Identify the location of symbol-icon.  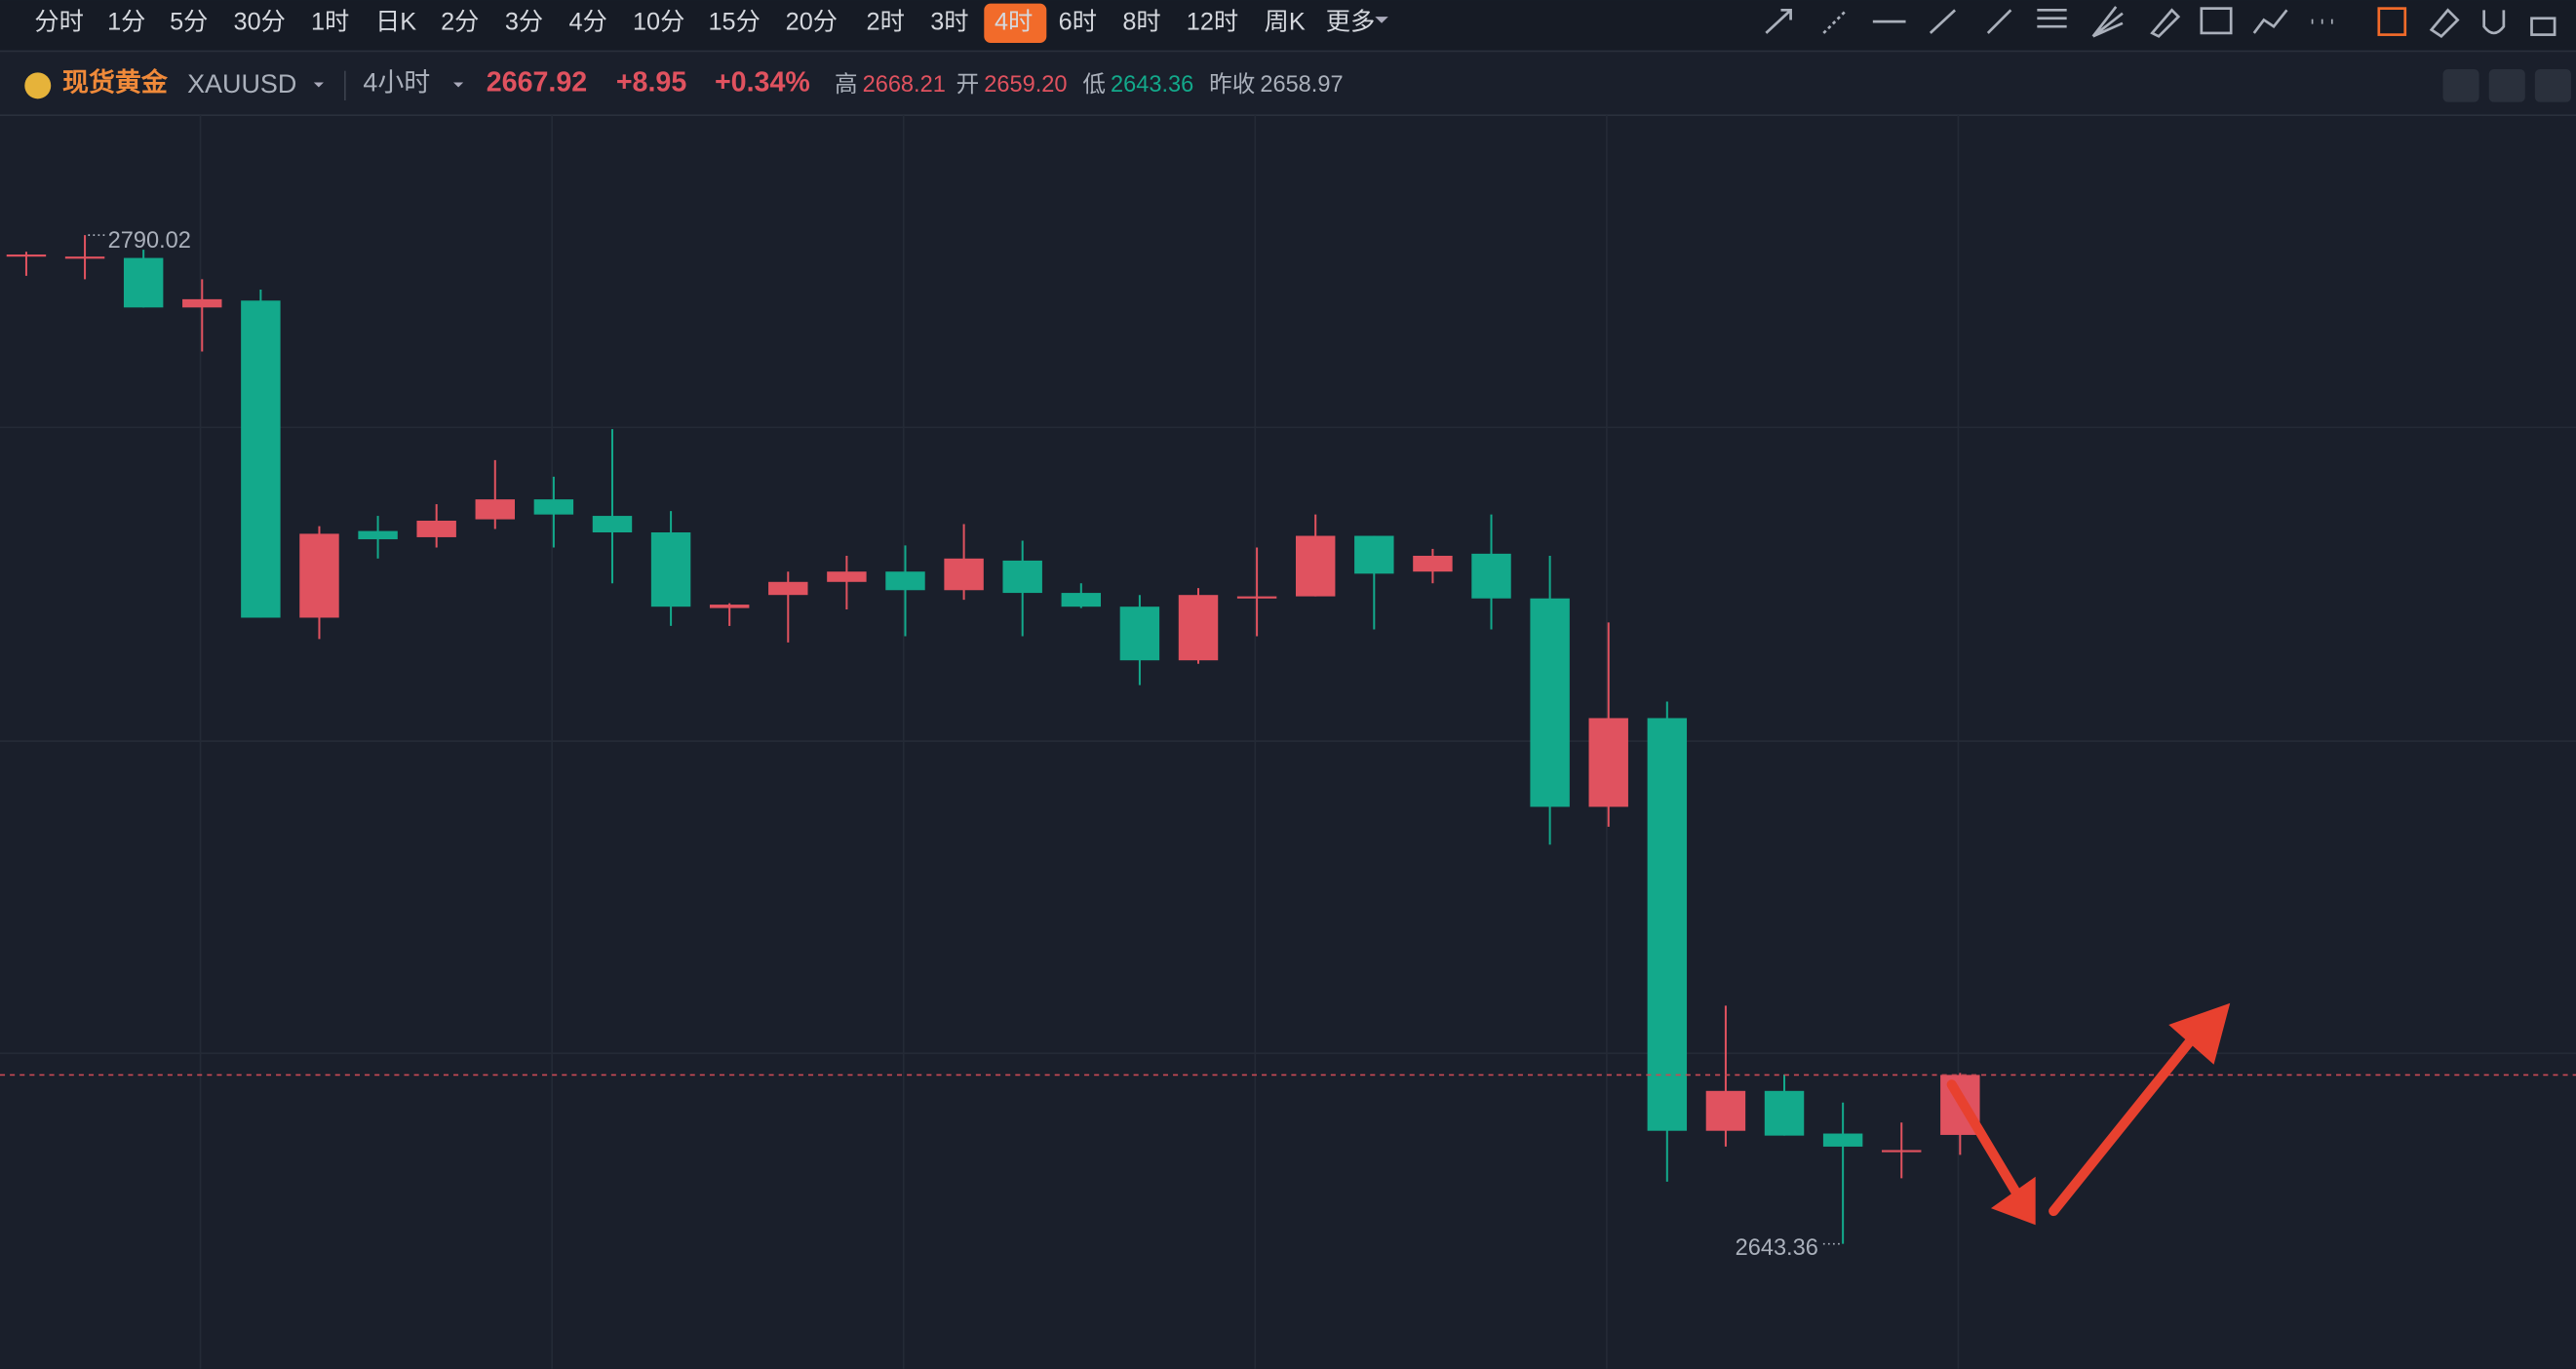
(38, 85).